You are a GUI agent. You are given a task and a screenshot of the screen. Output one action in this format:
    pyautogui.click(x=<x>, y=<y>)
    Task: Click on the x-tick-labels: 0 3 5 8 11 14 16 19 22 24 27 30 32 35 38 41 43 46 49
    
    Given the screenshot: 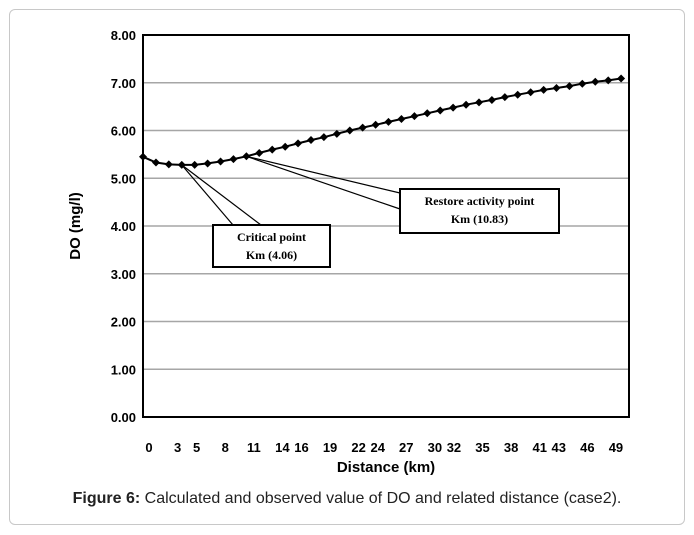 What is the action you would take?
    pyautogui.click(x=384, y=447)
    